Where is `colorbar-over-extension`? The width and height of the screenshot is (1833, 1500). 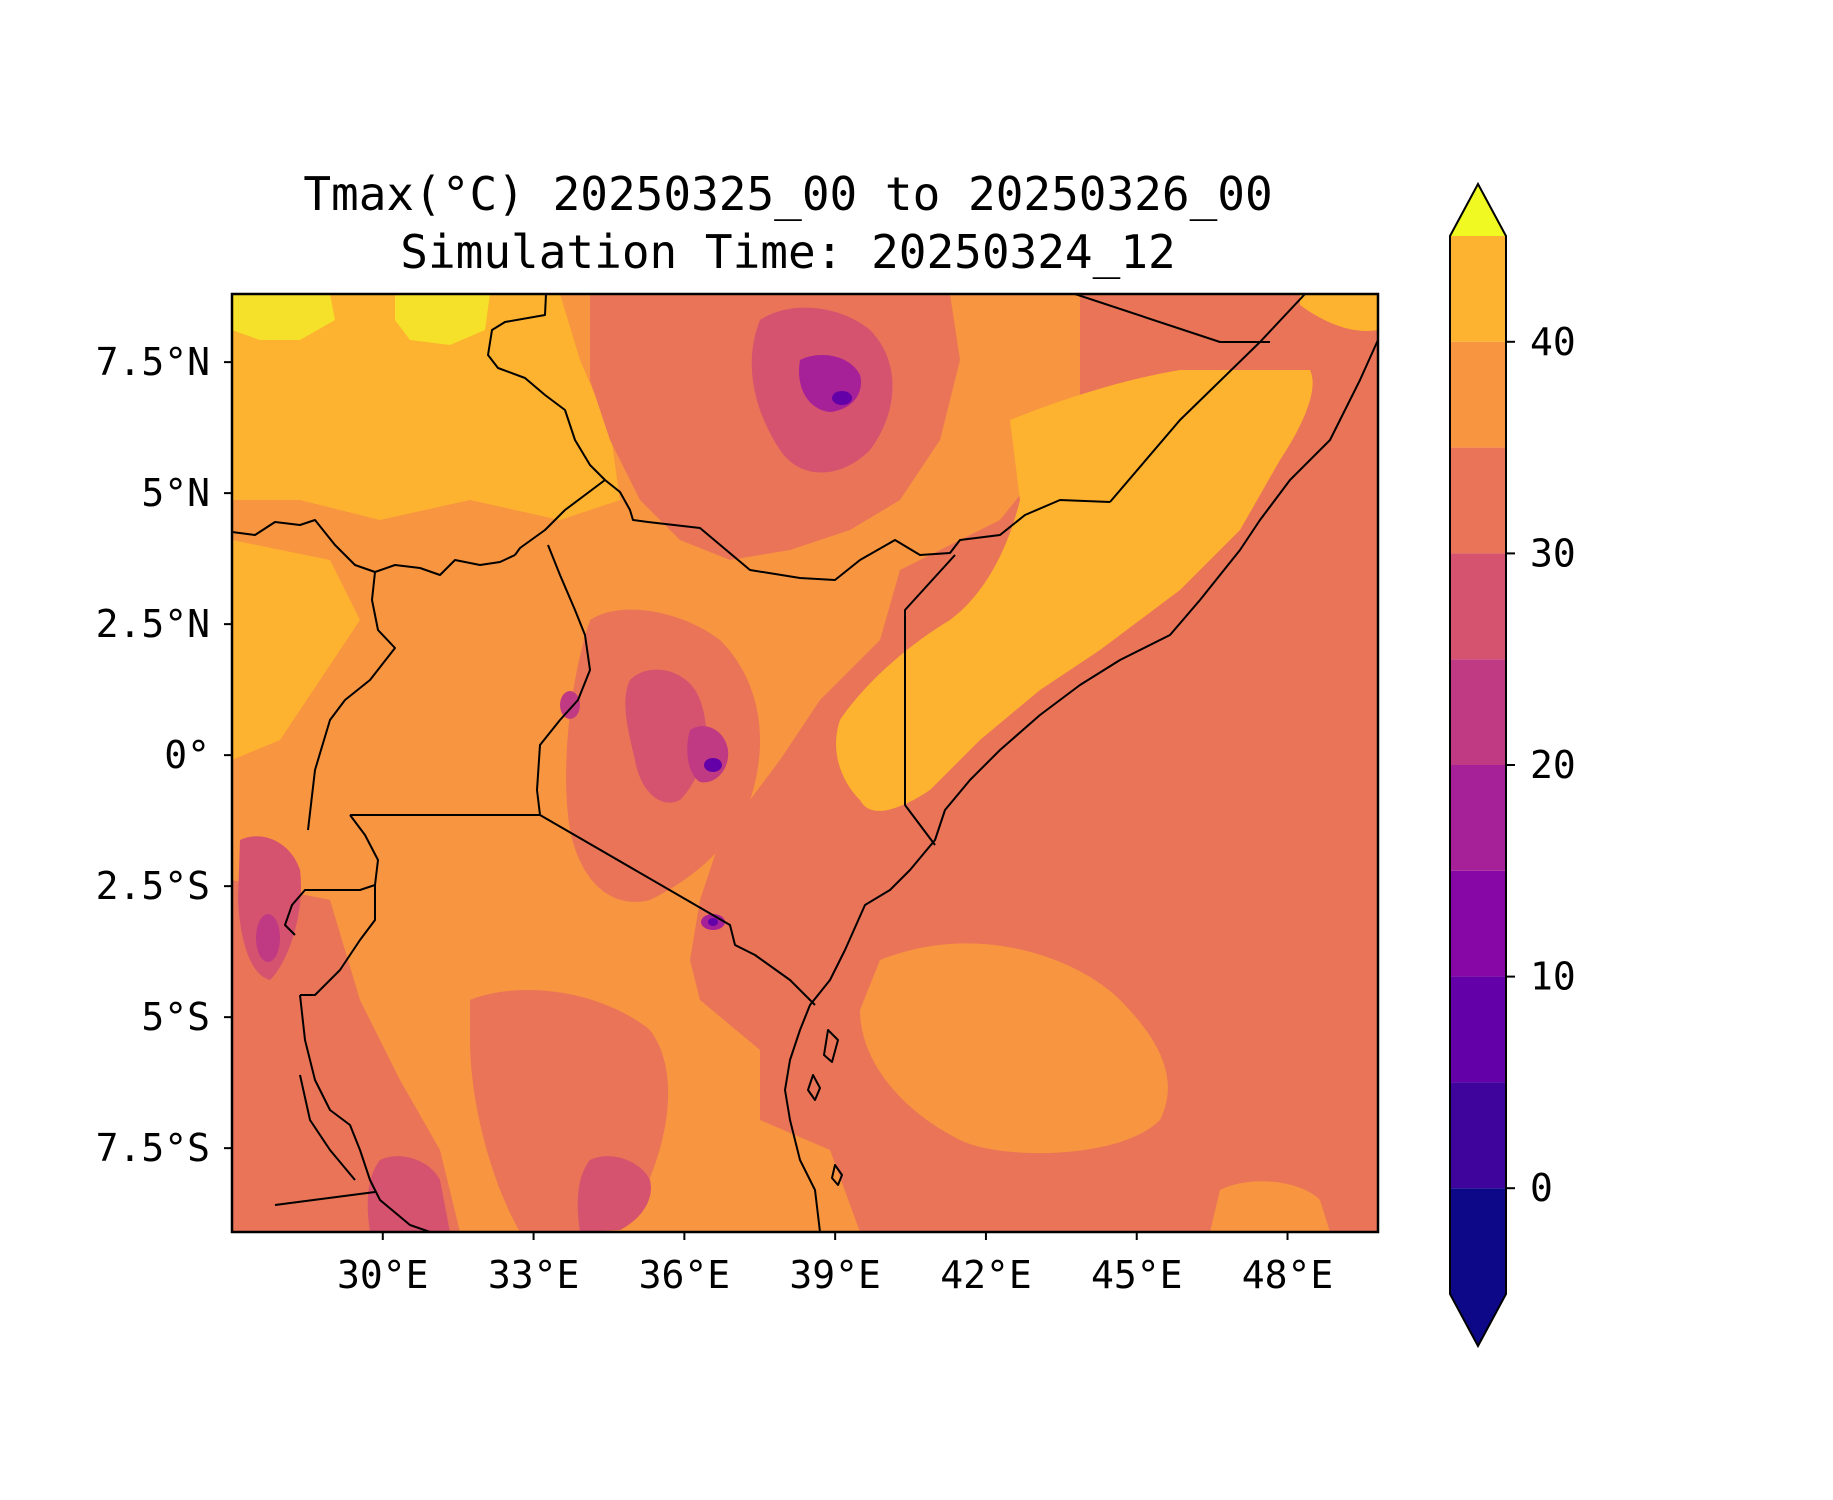 colorbar-over-extension is located at coordinates (1478, 210).